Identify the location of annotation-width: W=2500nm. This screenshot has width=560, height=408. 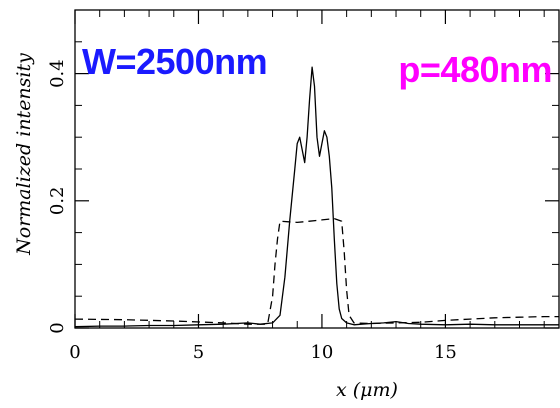
(174, 61).